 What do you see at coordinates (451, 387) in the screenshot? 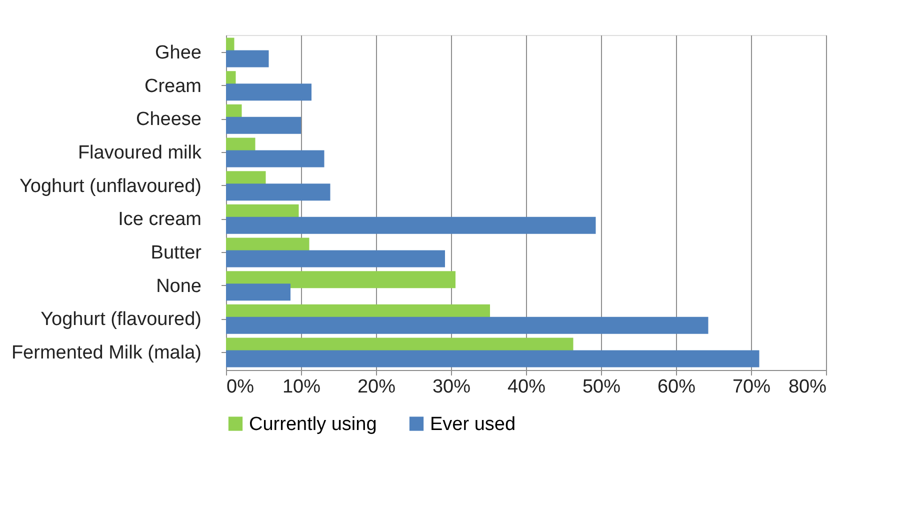
I see `x-tick-label: 30%` at bounding box center [451, 387].